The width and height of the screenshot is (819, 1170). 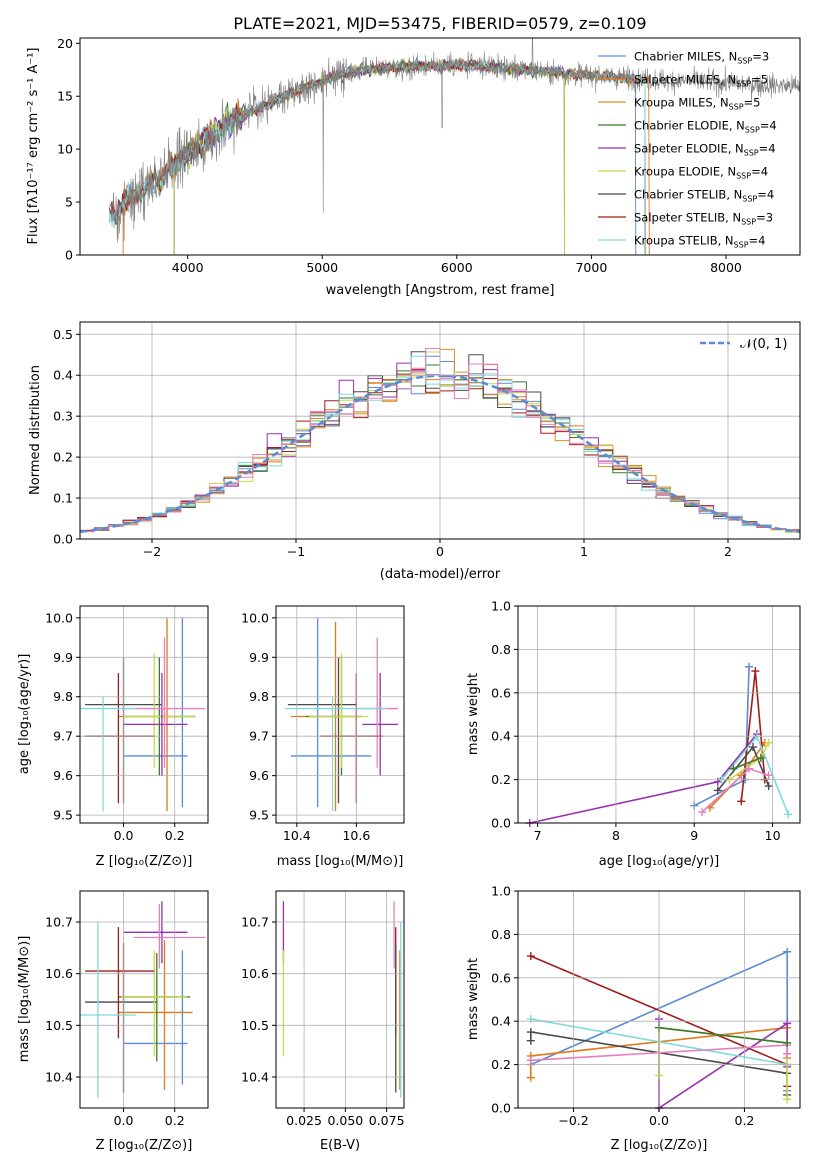 What do you see at coordinates (501, 891) in the screenshot?
I see `weight-vs-z-ytick-label: 1.0` at bounding box center [501, 891].